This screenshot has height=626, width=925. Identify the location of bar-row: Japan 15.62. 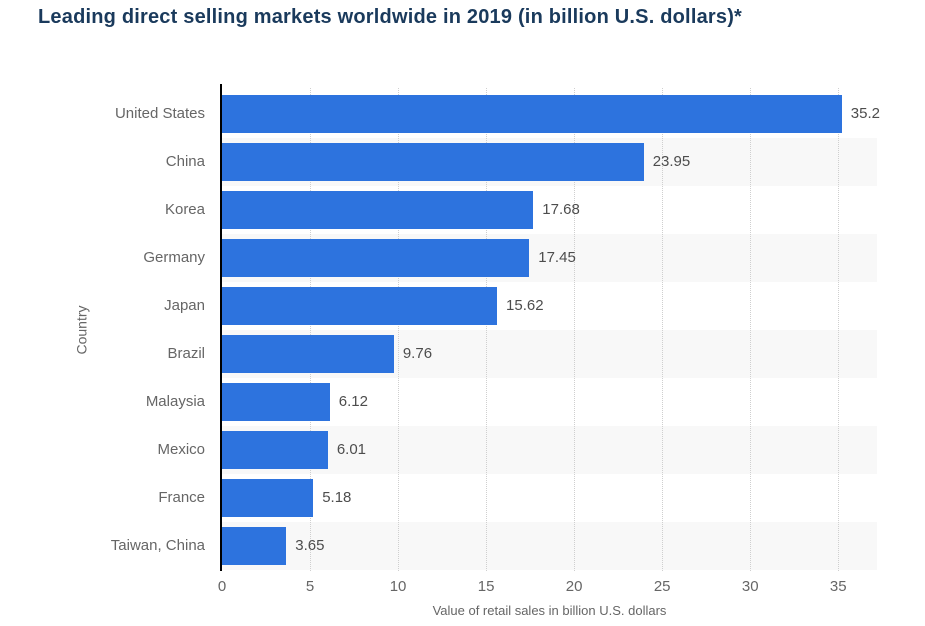
(462, 306).